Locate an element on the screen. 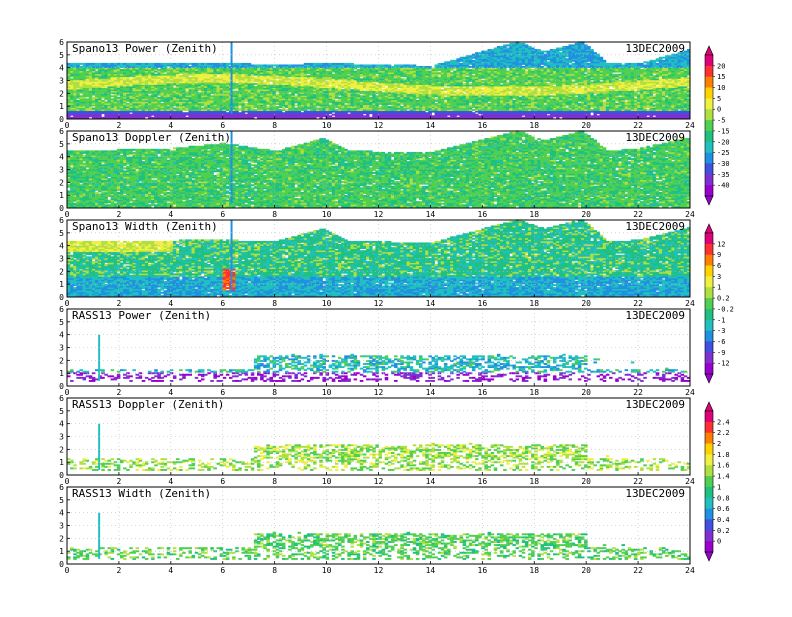 Image resolution: width=792 pixels, height=617 pixels. colorbar-cap-top is located at coordinates (709, 228).